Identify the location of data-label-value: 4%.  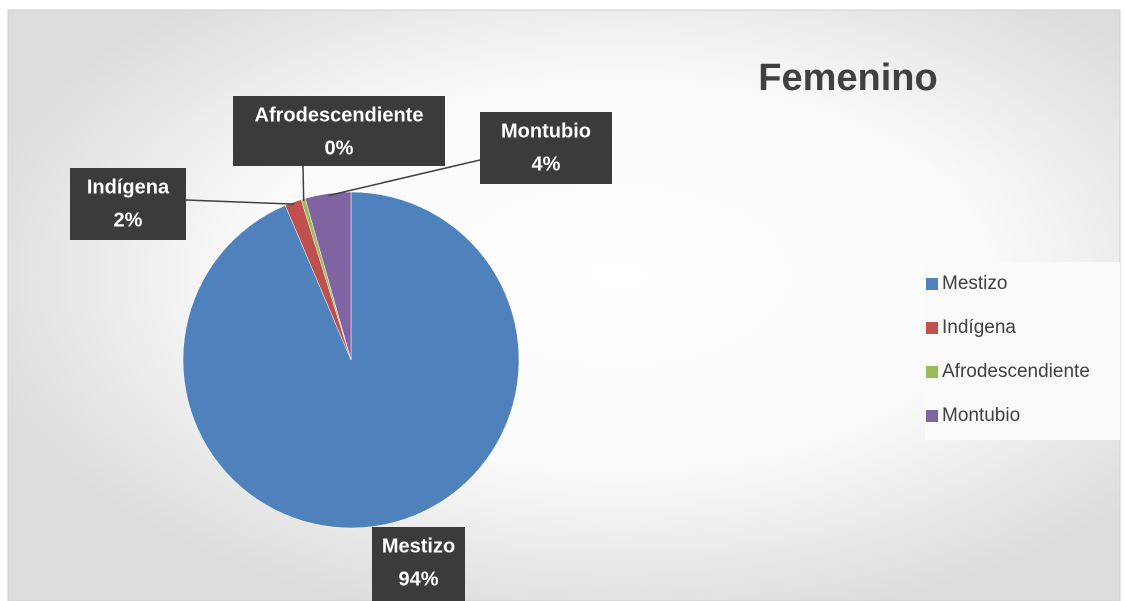
(546, 164).